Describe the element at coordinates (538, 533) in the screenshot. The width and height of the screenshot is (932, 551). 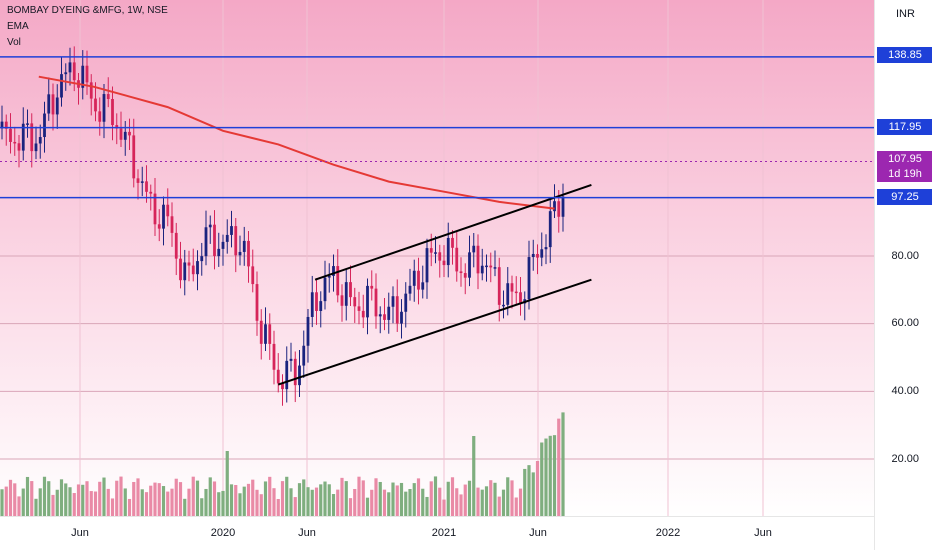
I see `x-tick-label: Jun` at that location.